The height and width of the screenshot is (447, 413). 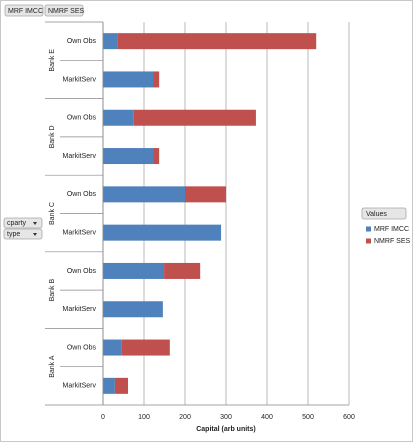 What do you see at coordinates (267, 417) in the screenshot?
I see `x-tick-label: 400` at bounding box center [267, 417].